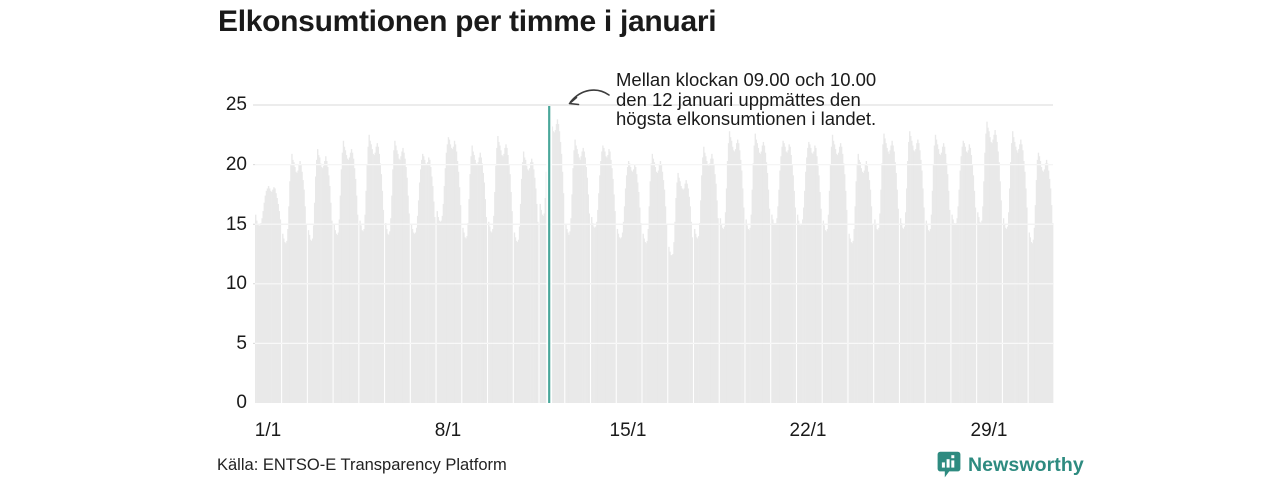 This screenshot has height=480, width=1280. What do you see at coordinates (746, 79) in the screenshot?
I see `annotation-line-1: Mellan klockan 09.00 och 10.00` at bounding box center [746, 79].